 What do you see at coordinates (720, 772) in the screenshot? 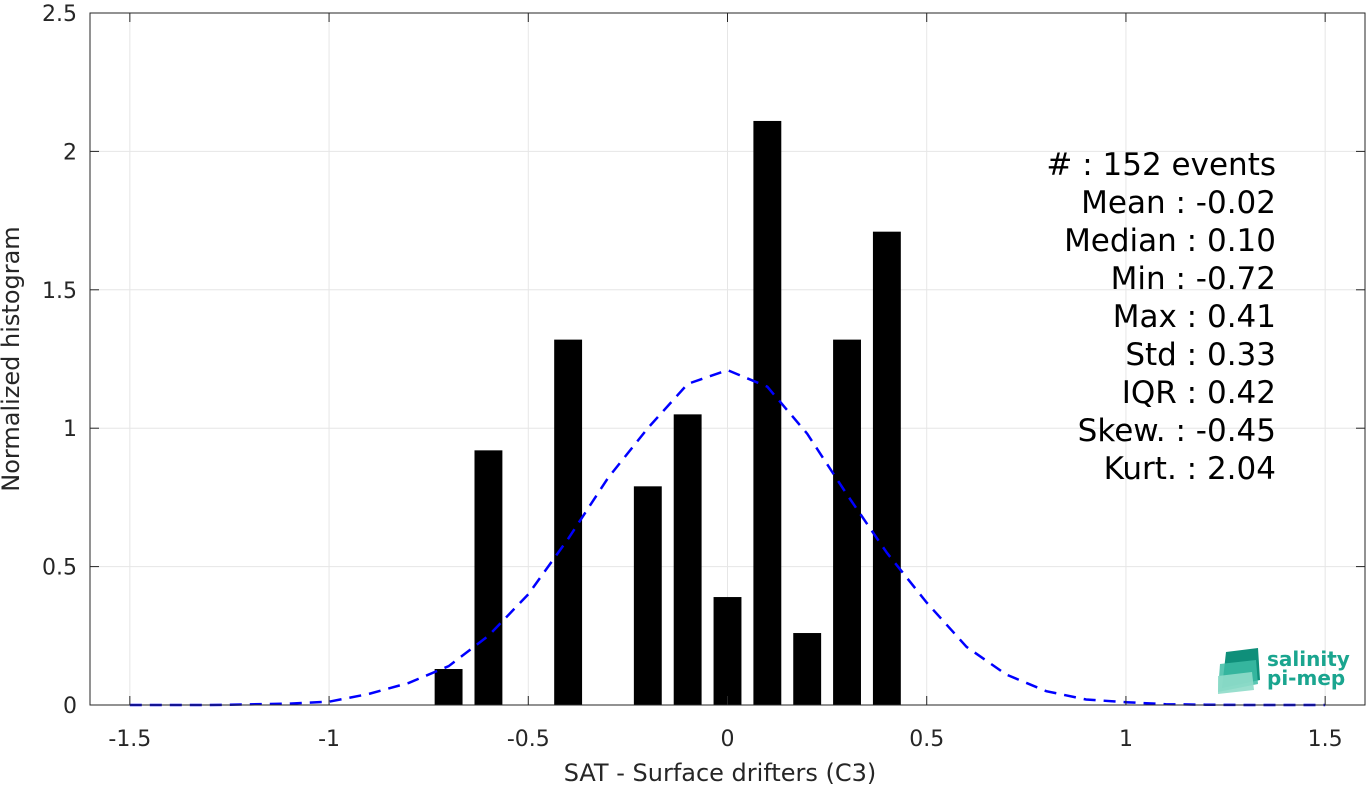
I see `x-axis-title: SAT - Surface drifters (C3)` at bounding box center [720, 772].